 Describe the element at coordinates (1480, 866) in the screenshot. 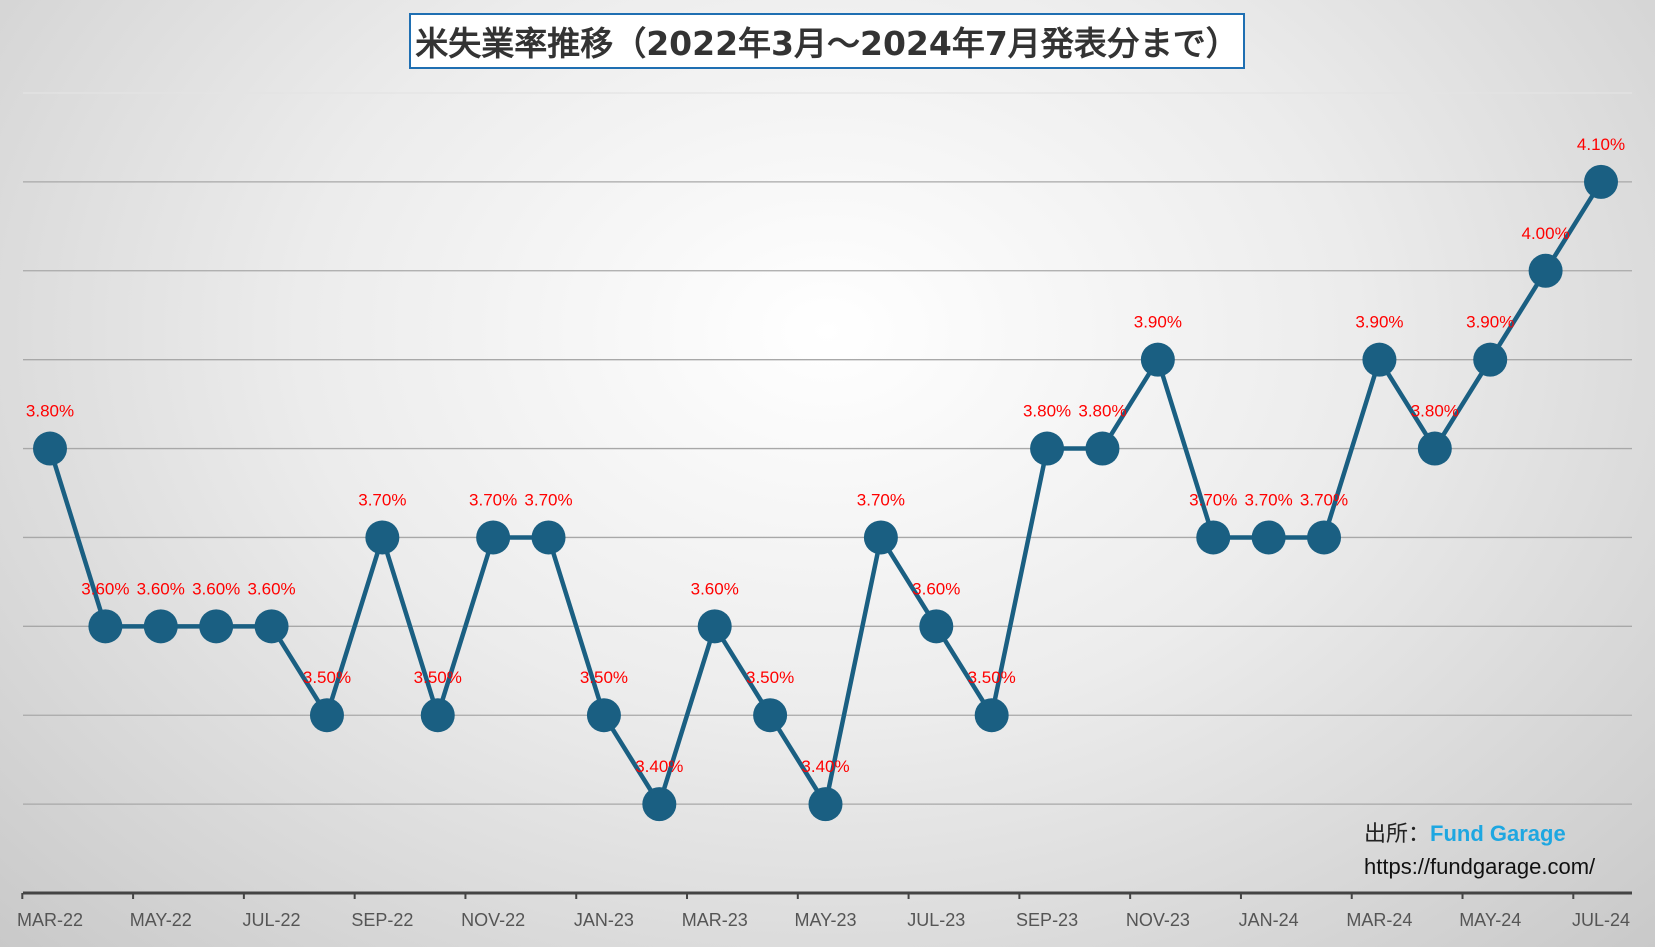

I see `source-url: https://fundgarage.com/` at that location.